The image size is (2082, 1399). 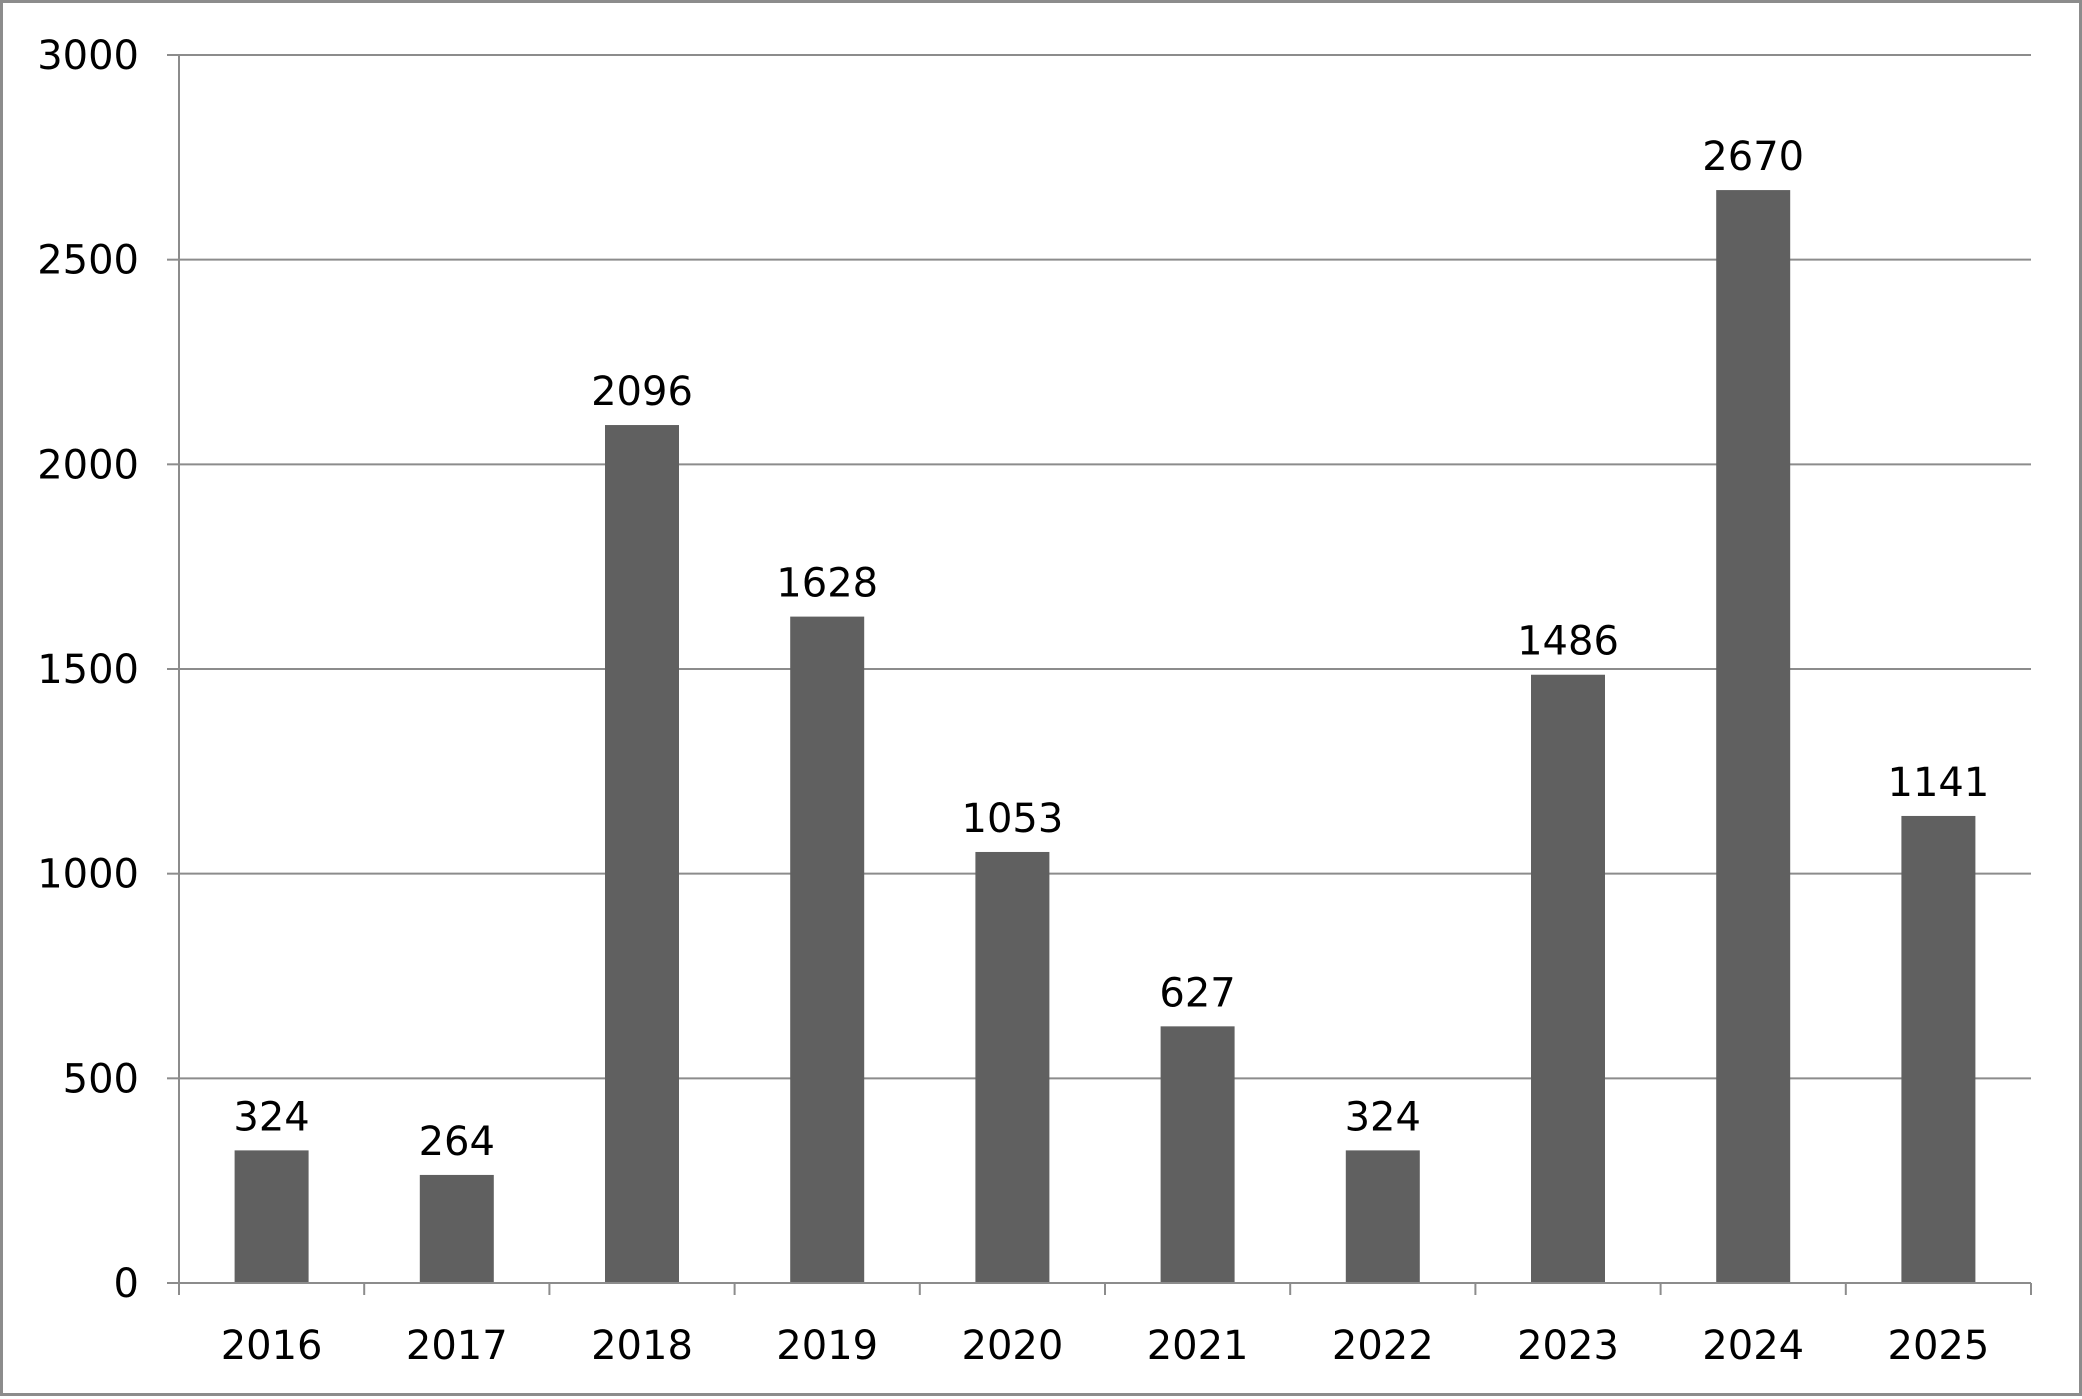 I want to click on data-label-2020: 1053, so click(x=1013, y=819).